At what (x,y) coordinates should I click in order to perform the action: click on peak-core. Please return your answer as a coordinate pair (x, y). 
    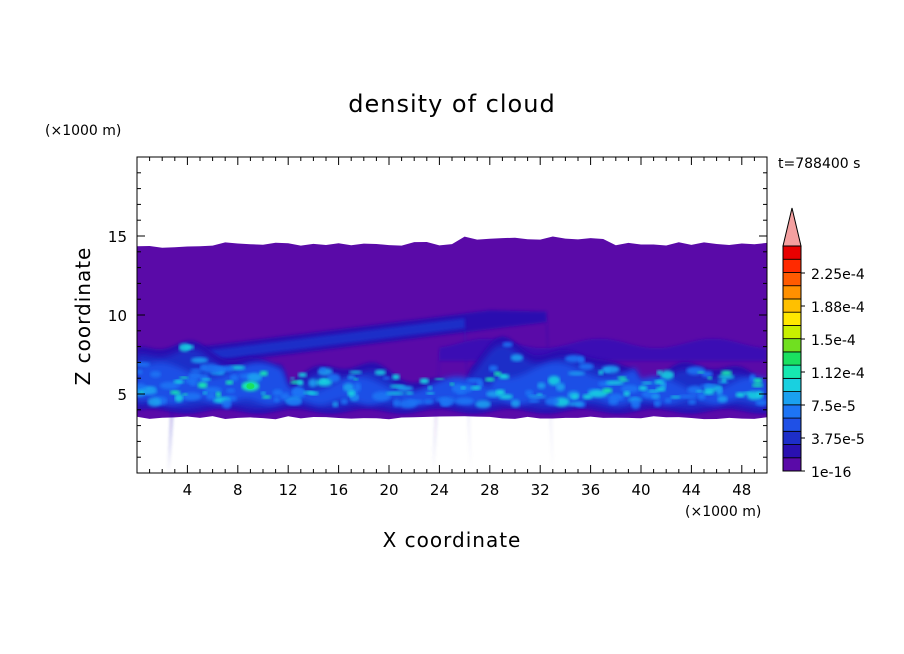
    Looking at the image, I should click on (250, 386).